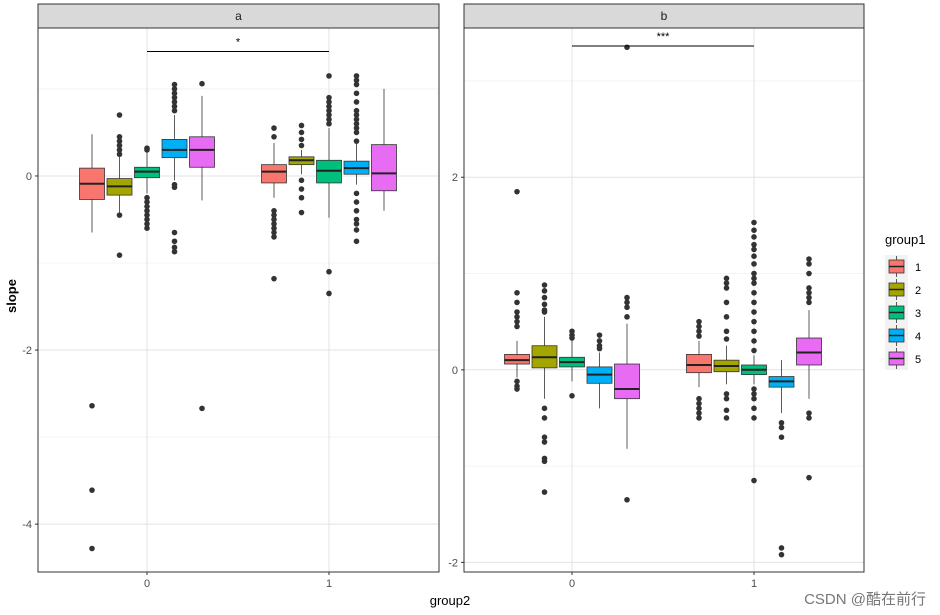 Image resolution: width=940 pixels, height=615 pixels. I want to click on legend-label: 1, so click(918, 268).